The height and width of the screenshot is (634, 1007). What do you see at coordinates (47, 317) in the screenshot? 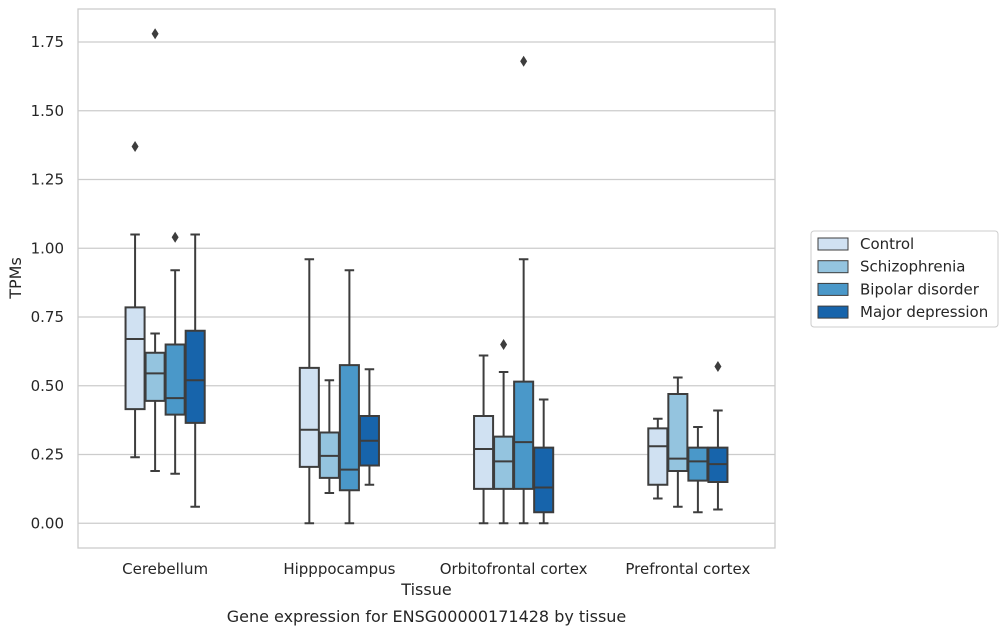
I see `y-tick-label: 0.75` at bounding box center [47, 317].